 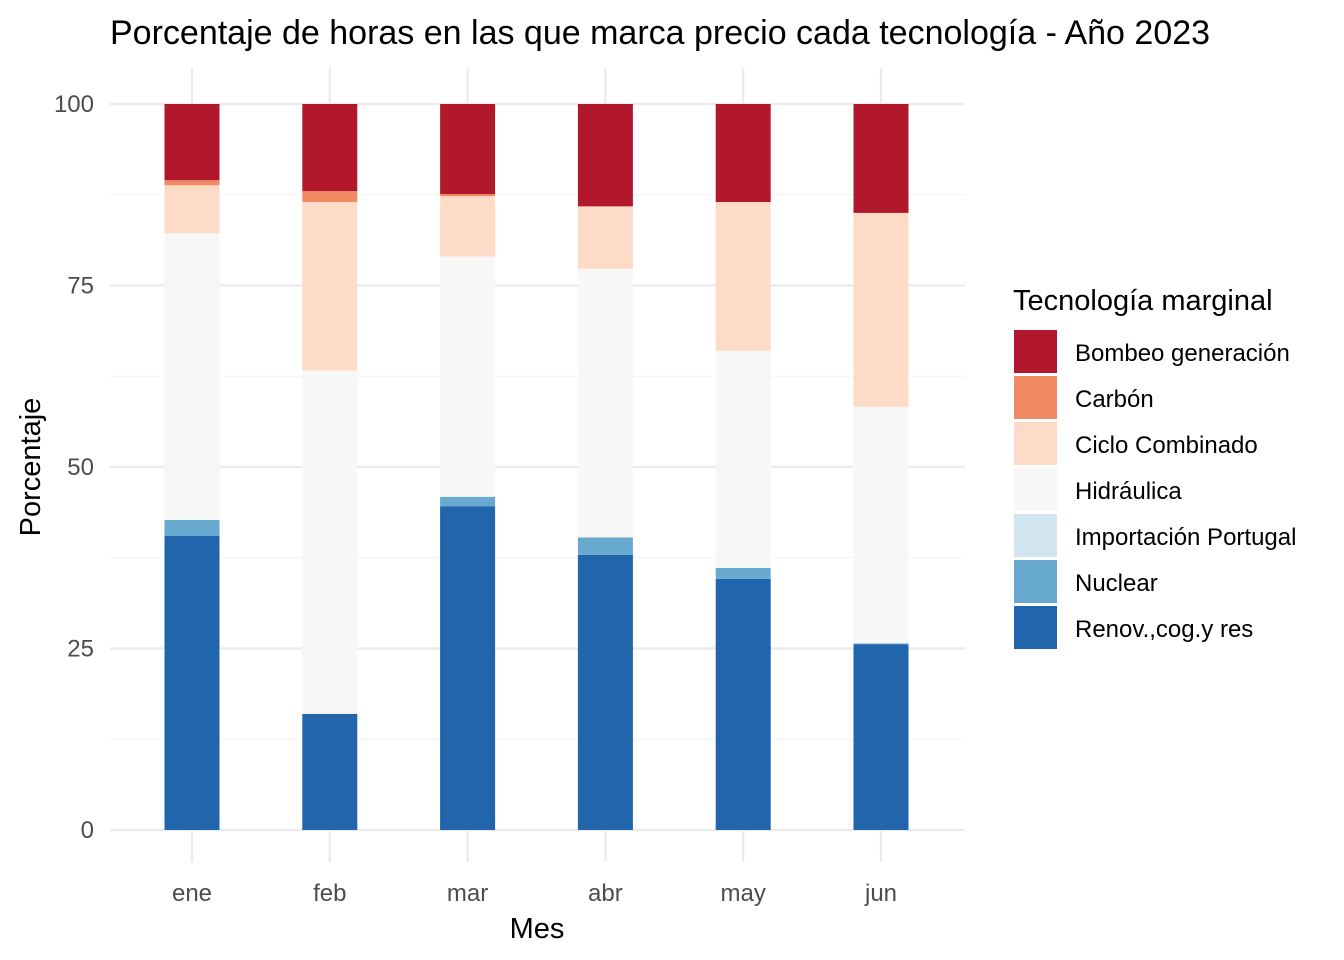 I want to click on x-tick-label: may, so click(x=743, y=893).